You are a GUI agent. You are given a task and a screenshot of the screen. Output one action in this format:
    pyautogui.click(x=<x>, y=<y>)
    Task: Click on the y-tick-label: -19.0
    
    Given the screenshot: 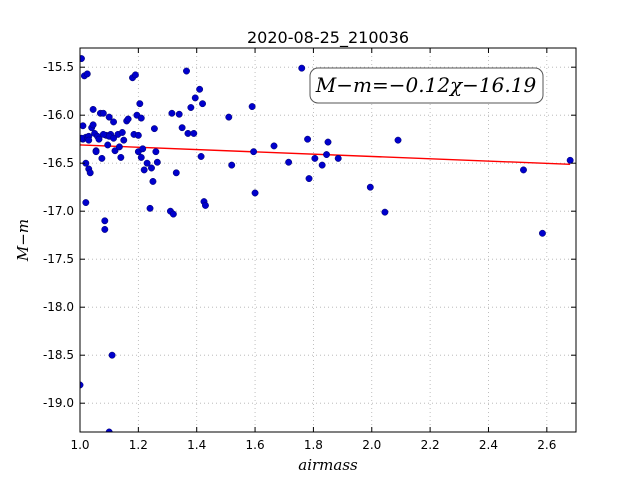 What is the action you would take?
    pyautogui.click(x=58, y=403)
    